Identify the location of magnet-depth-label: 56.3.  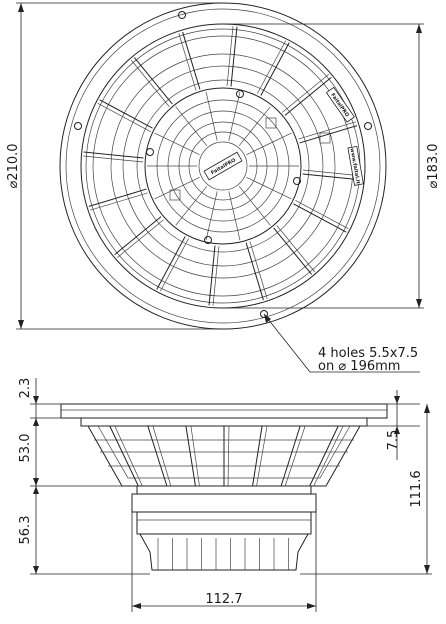
(25, 530).